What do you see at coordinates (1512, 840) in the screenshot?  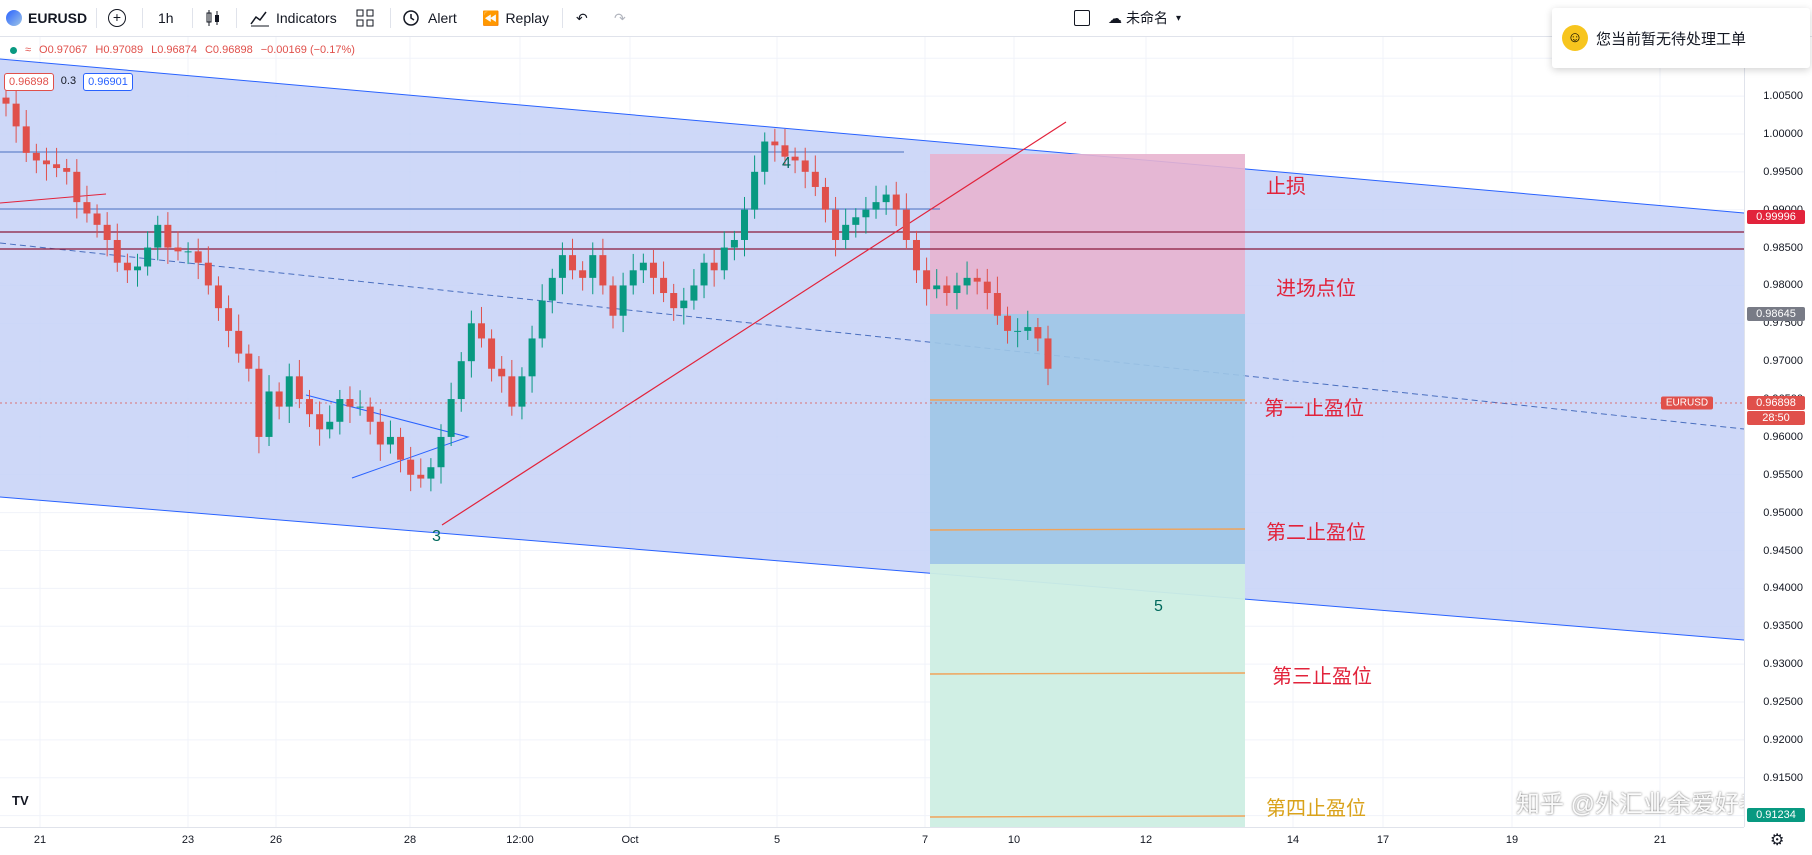 I see `time-tick-label: 19` at bounding box center [1512, 840].